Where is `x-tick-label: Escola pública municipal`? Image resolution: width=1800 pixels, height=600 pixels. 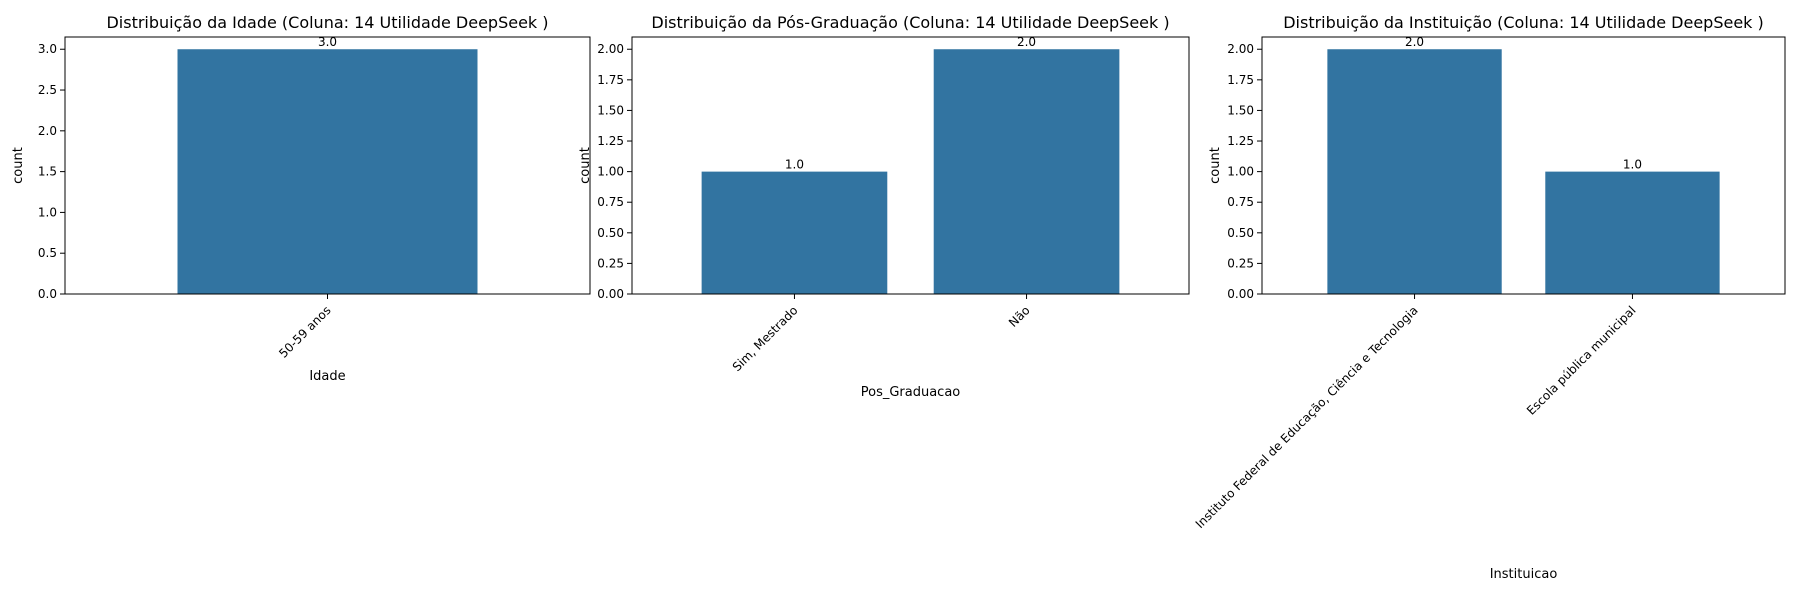
x-tick-label: Escola pública municipal is located at coordinates (1581, 360).